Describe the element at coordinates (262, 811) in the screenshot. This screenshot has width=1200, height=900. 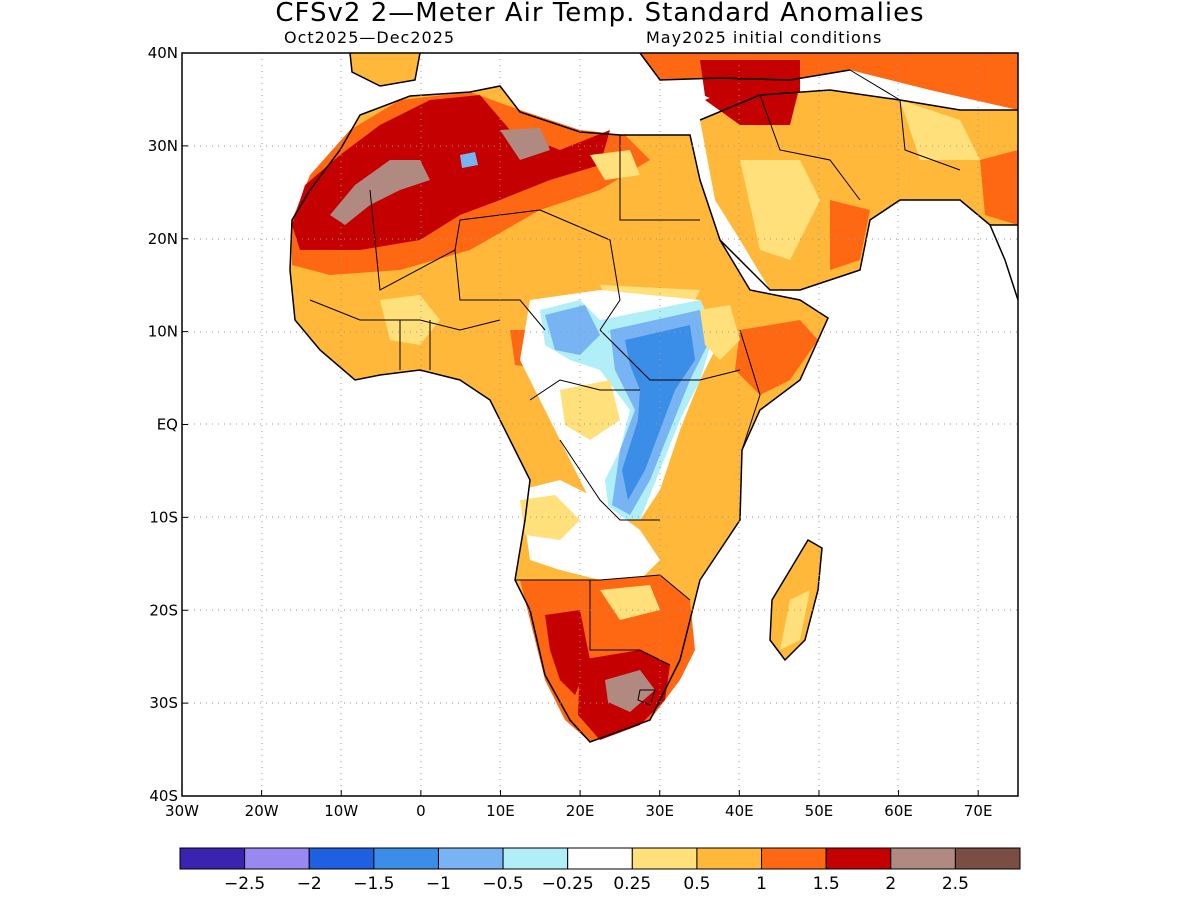
I see `longitude-label: 20W` at that location.